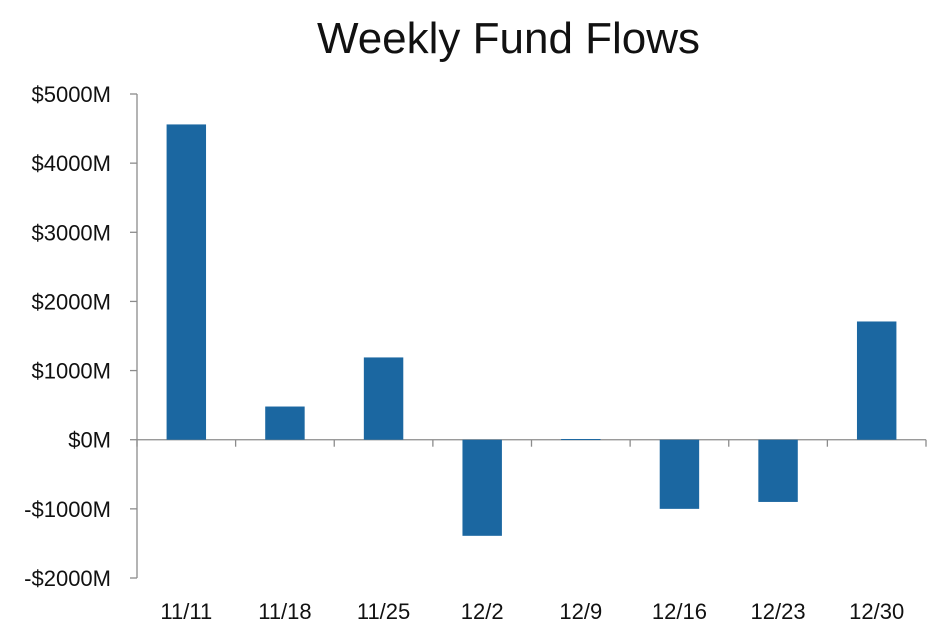 Image resolution: width=939 pixels, height=637 pixels. I want to click on y-tick-label: $1000M, so click(71, 371).